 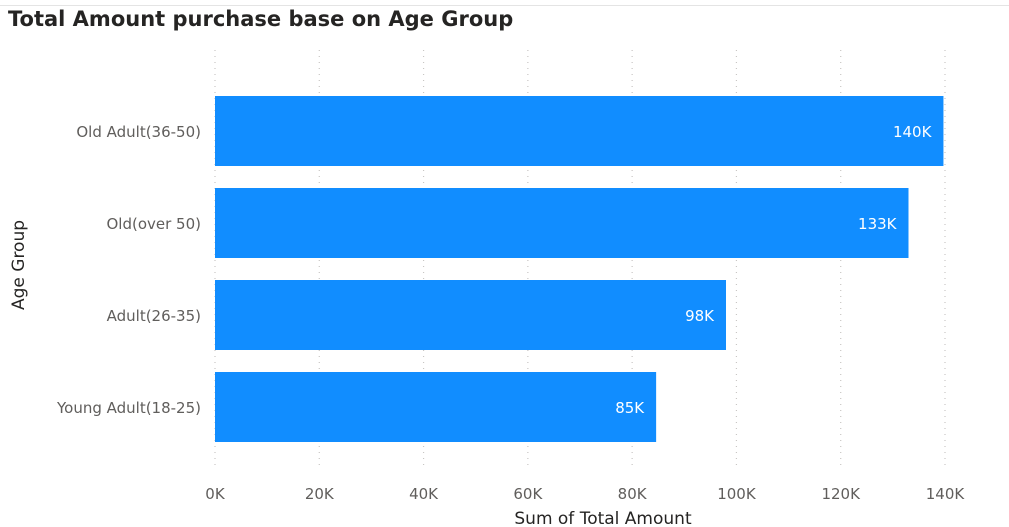 I want to click on data-label: 140K, so click(x=913, y=132).